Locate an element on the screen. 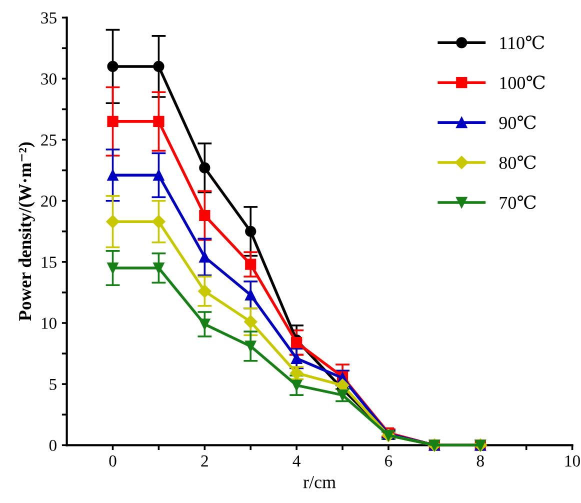 The width and height of the screenshot is (581, 503). legend-label: 80℃ is located at coordinates (517, 162).